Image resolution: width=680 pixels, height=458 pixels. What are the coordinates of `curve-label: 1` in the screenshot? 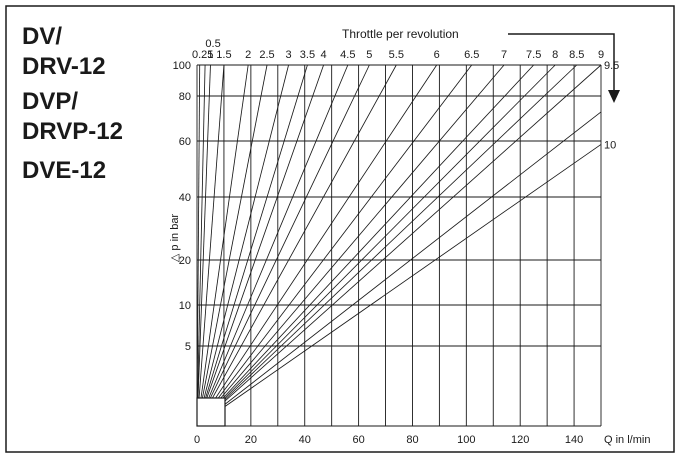 It's located at (210, 55).